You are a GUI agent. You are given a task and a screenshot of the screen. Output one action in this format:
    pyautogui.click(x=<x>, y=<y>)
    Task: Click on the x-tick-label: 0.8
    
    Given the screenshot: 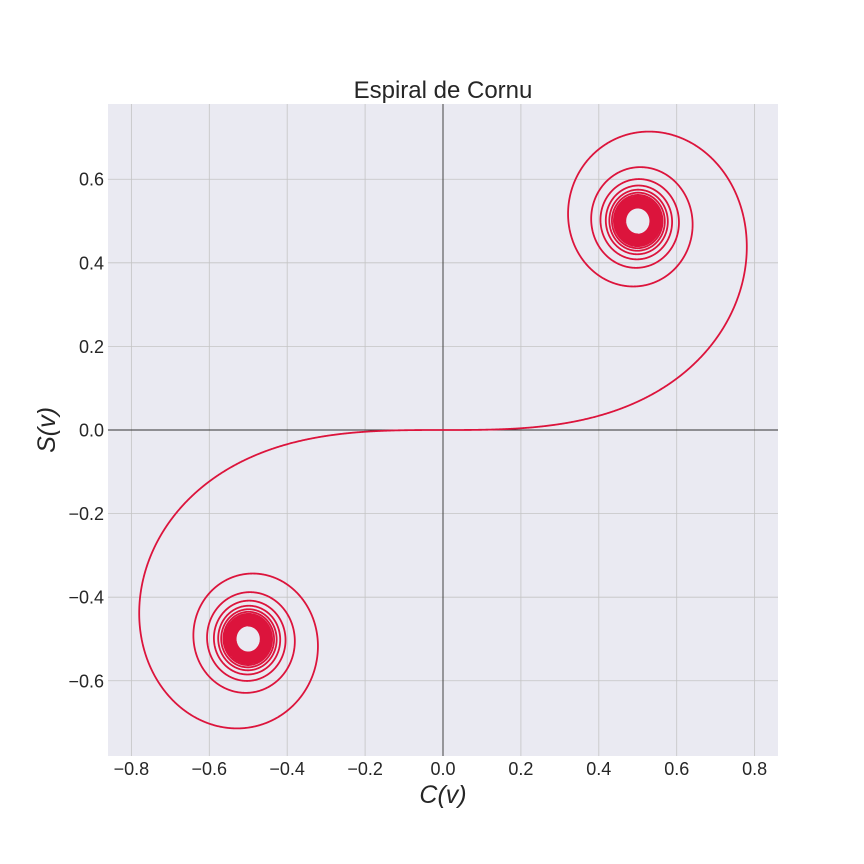 What is the action you would take?
    pyautogui.click(x=754, y=769)
    